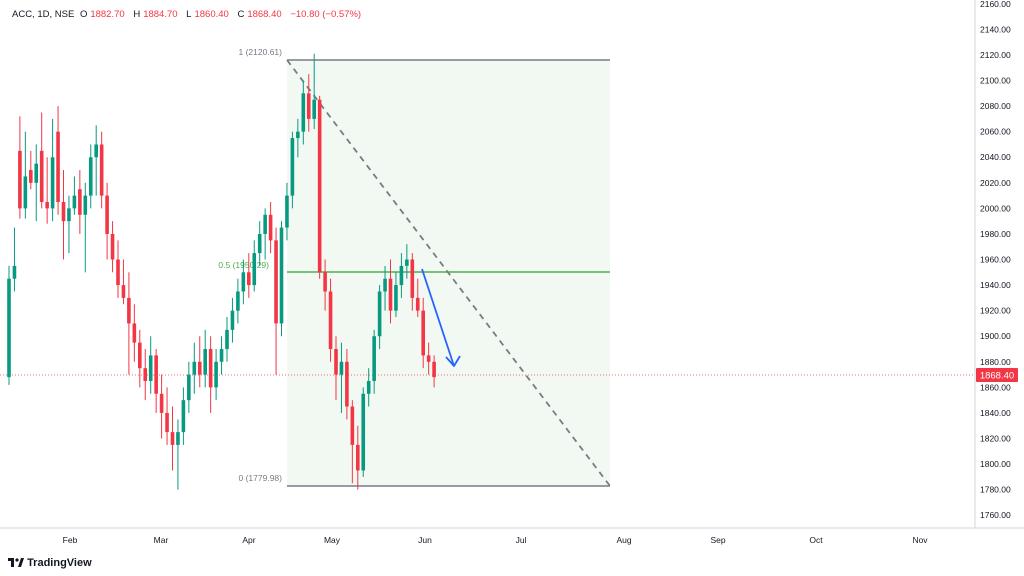  I want to click on tradingview-logo: TradingView, so click(50, 563).